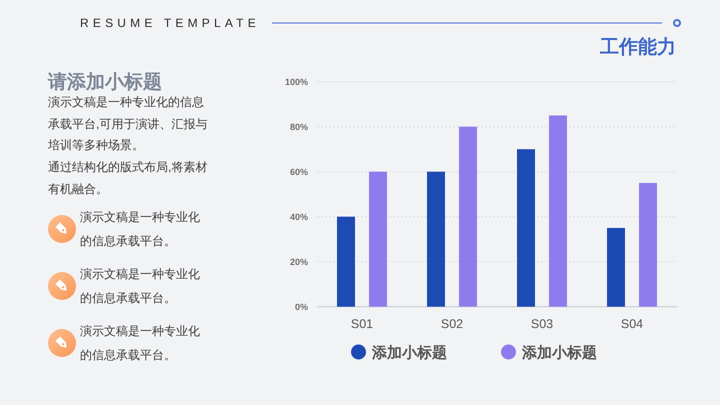  I want to click on y-tick-label: 100%, so click(296, 82).